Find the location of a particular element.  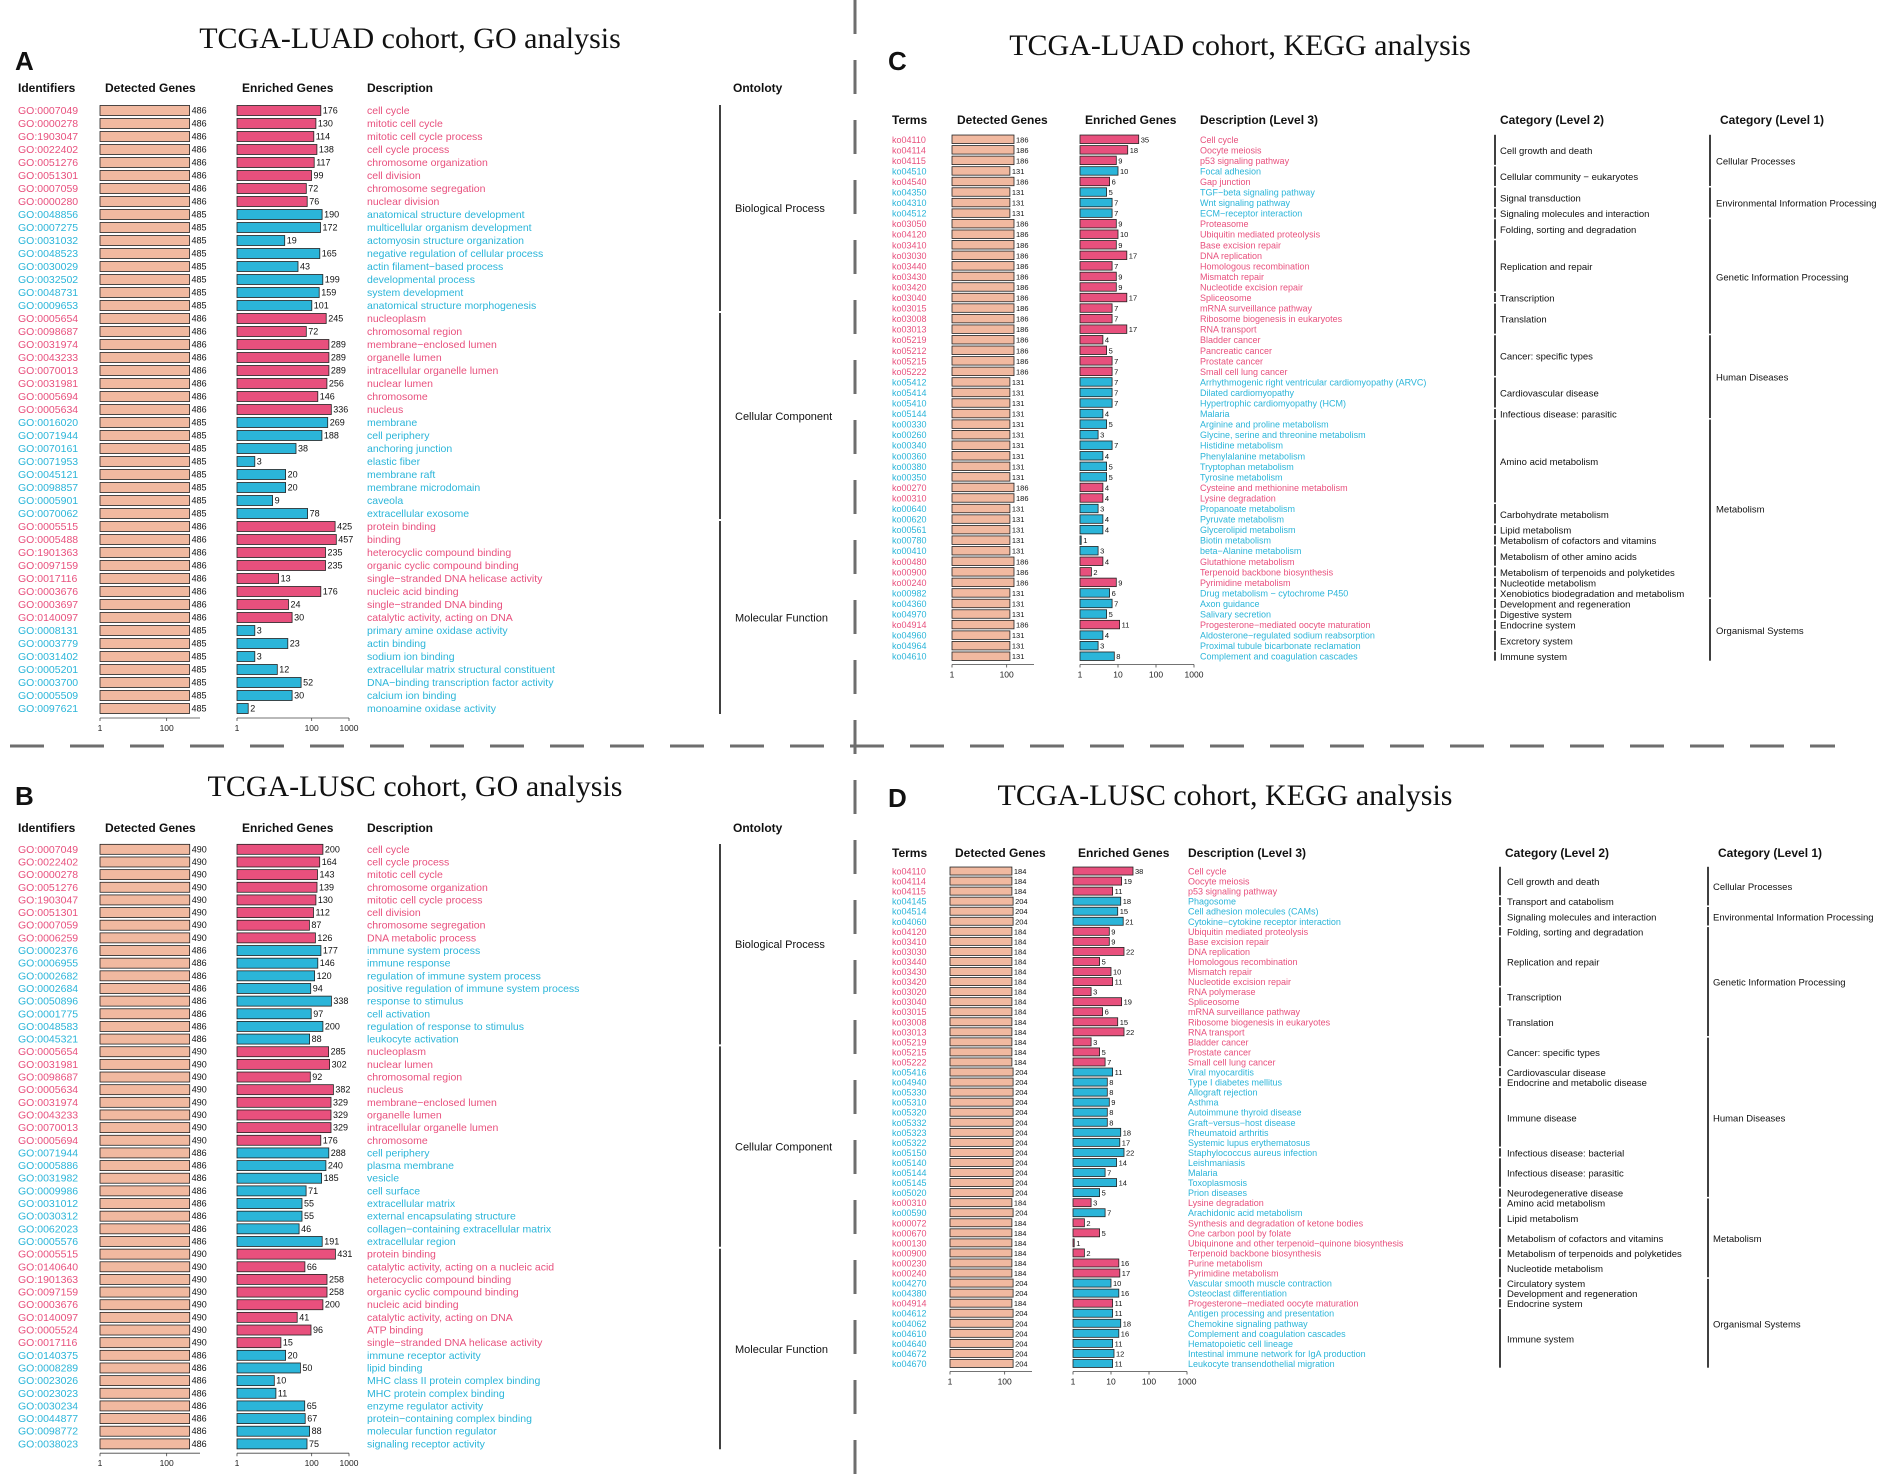

term-id: GO:0070013 is located at coordinates (48, 1128).